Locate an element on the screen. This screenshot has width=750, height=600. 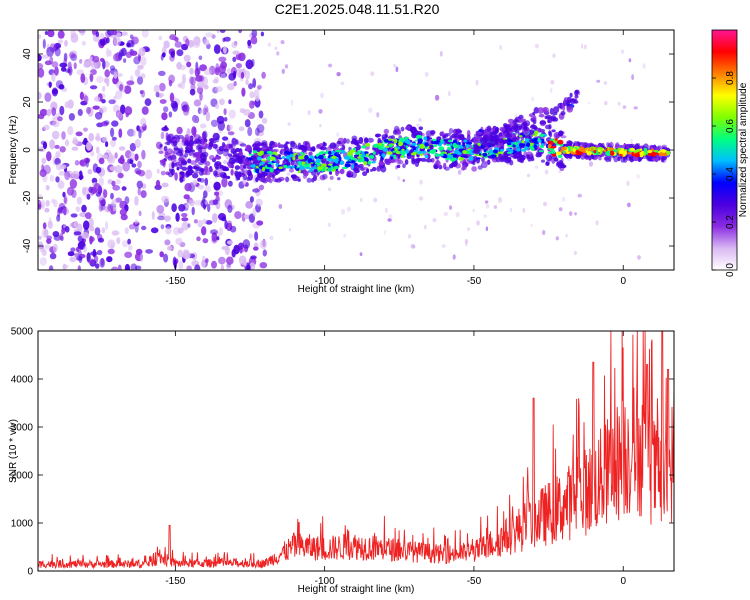
colorbar-gradient is located at coordinates (724, 150).